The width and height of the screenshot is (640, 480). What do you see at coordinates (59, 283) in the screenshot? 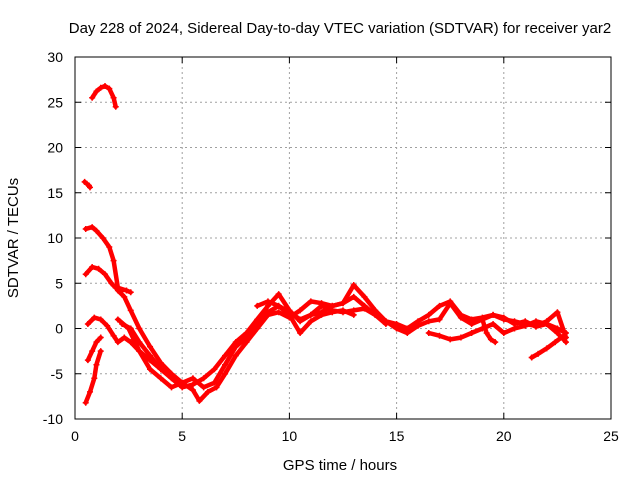
I see `y-tick-label: 5` at bounding box center [59, 283].